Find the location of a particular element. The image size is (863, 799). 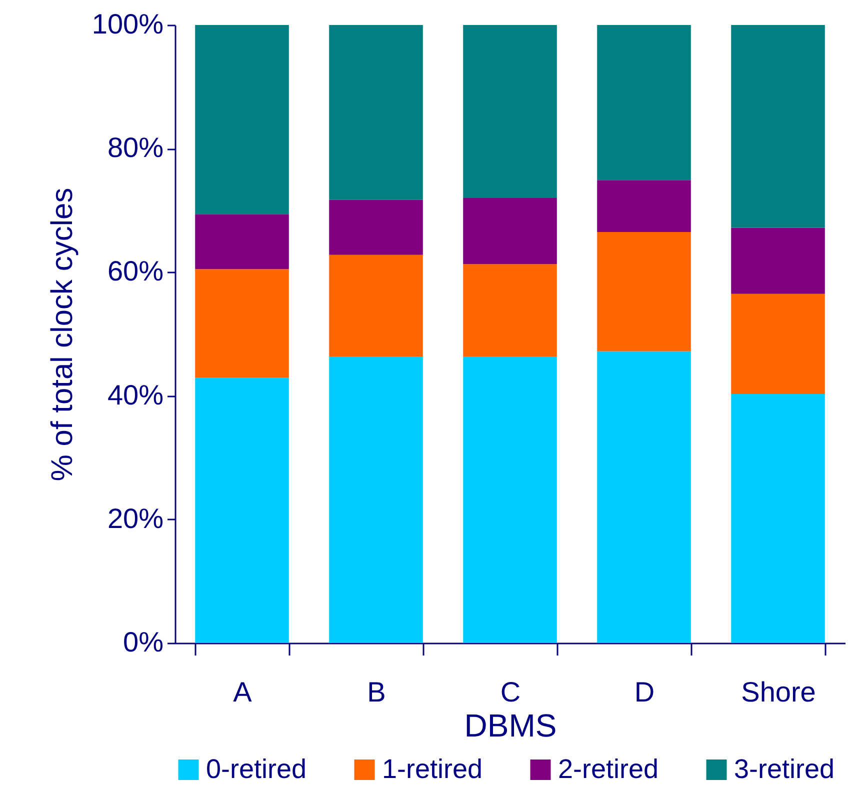

x-tick-label: Shore is located at coordinates (778, 692).